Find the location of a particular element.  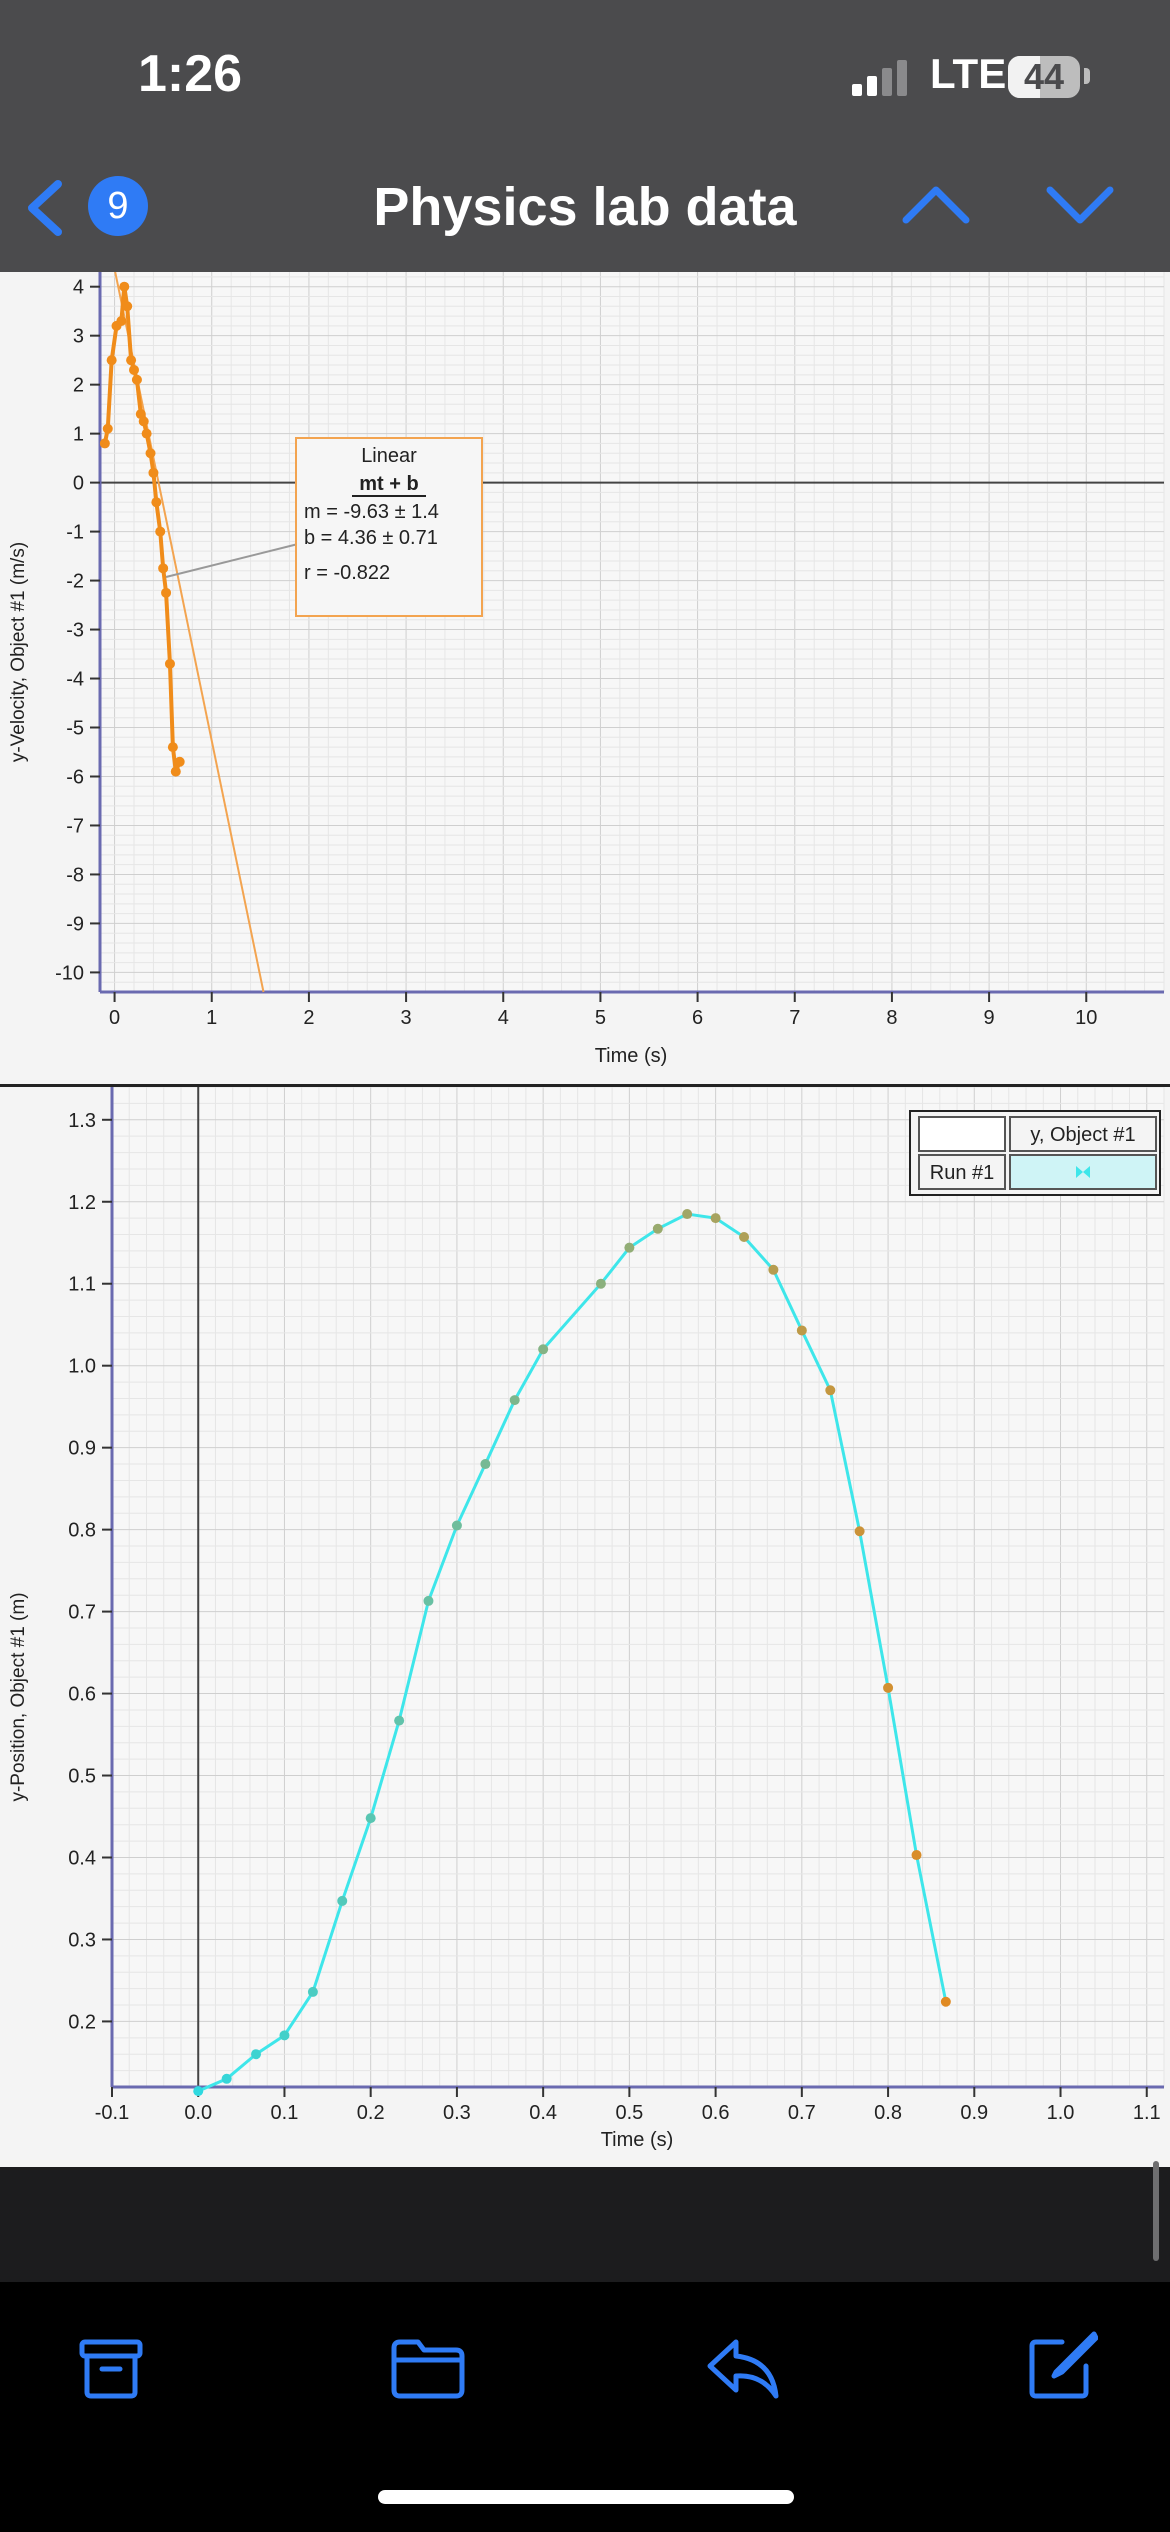

nav-bar is located at coordinates (585, 211).